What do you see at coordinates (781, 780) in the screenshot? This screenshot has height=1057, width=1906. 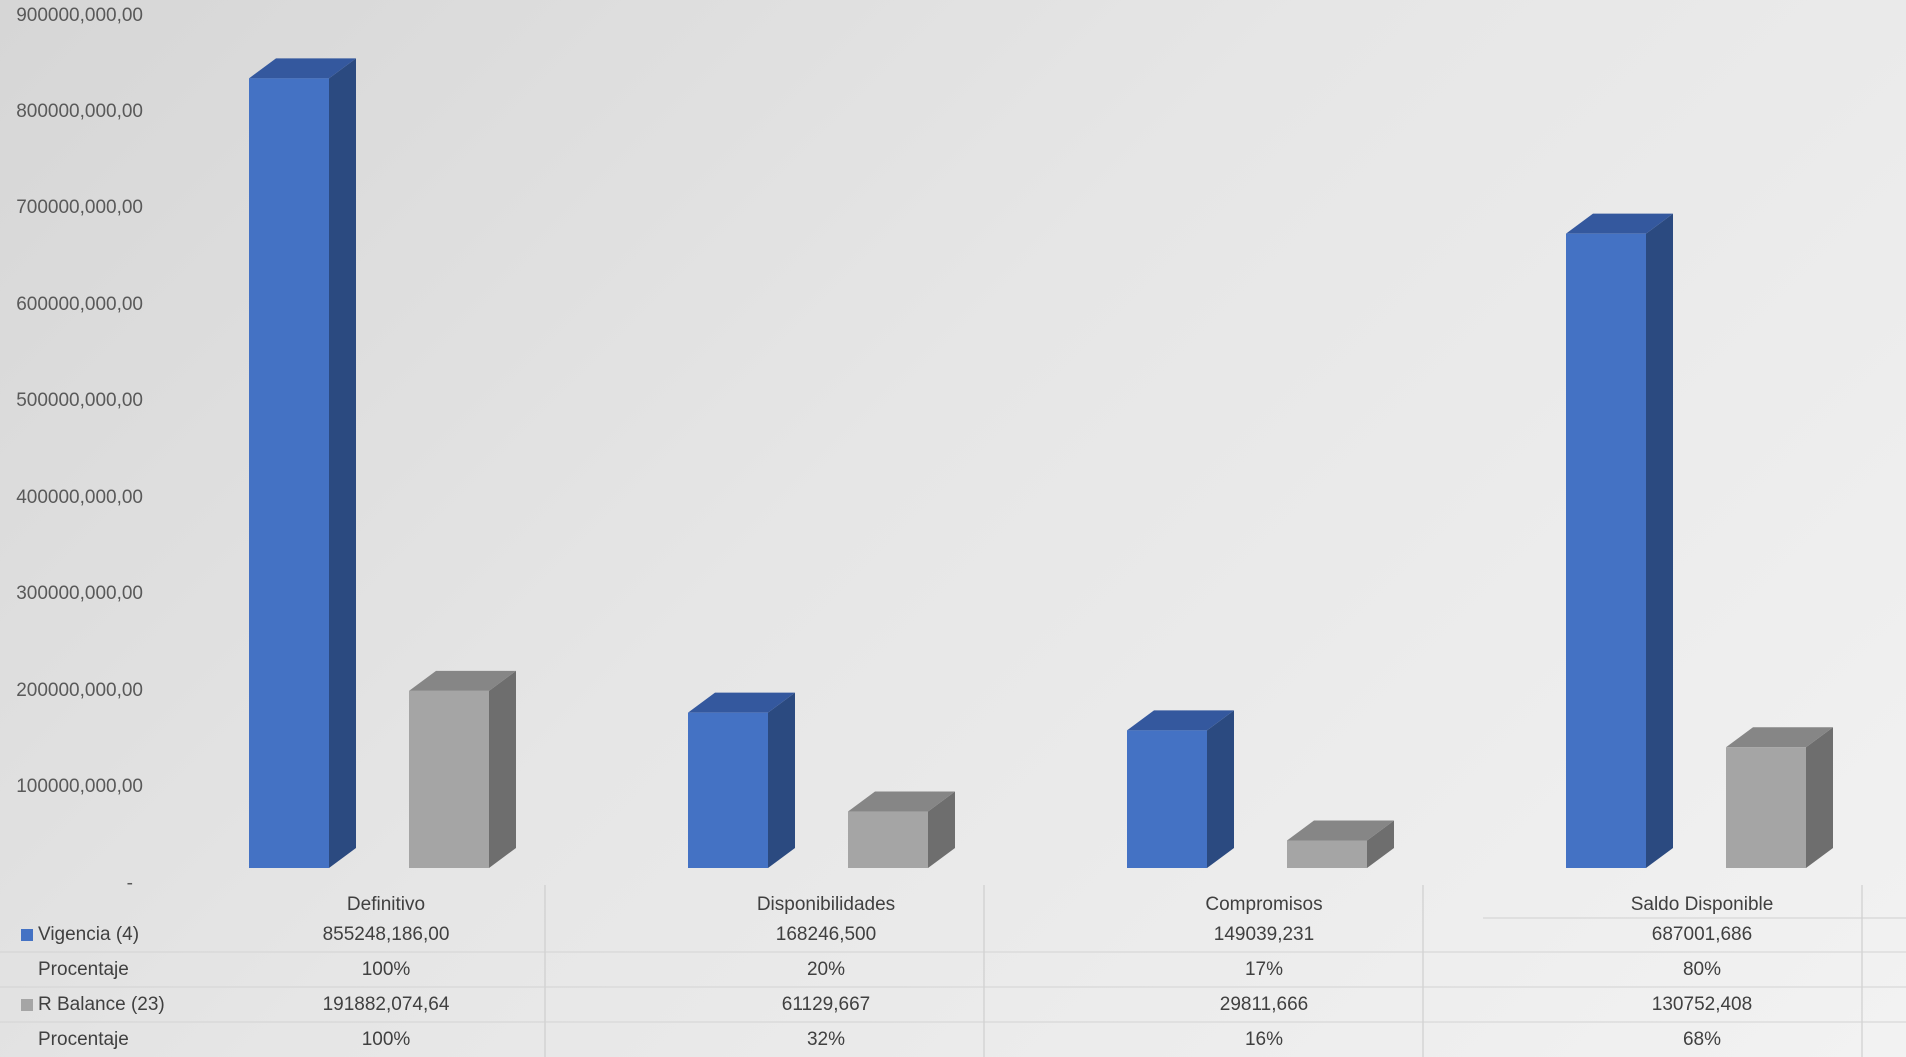 I see `bar-vigencia-1-side` at bounding box center [781, 780].